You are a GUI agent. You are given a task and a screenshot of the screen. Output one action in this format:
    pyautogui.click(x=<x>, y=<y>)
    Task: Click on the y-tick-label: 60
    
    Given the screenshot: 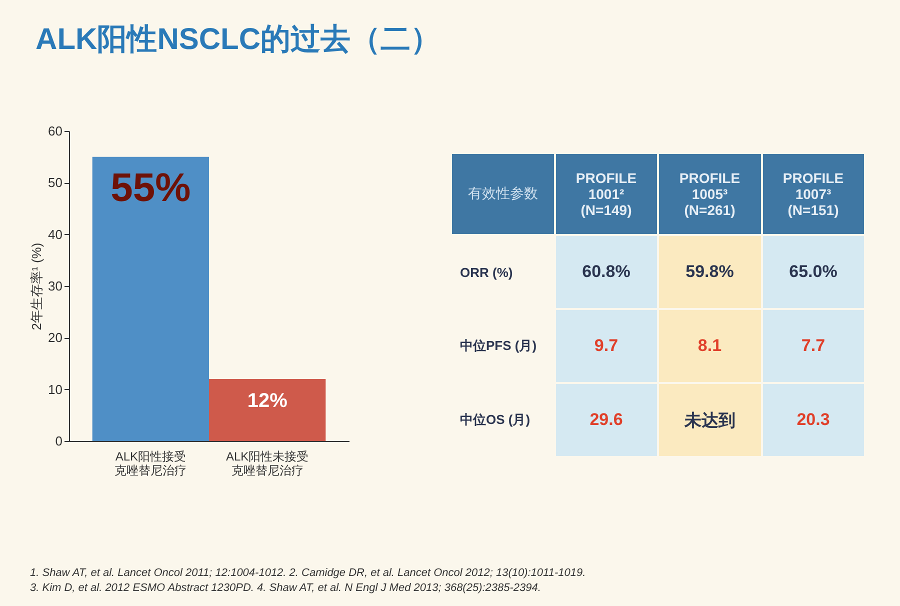 What is the action you would take?
    pyautogui.click(x=55, y=131)
    